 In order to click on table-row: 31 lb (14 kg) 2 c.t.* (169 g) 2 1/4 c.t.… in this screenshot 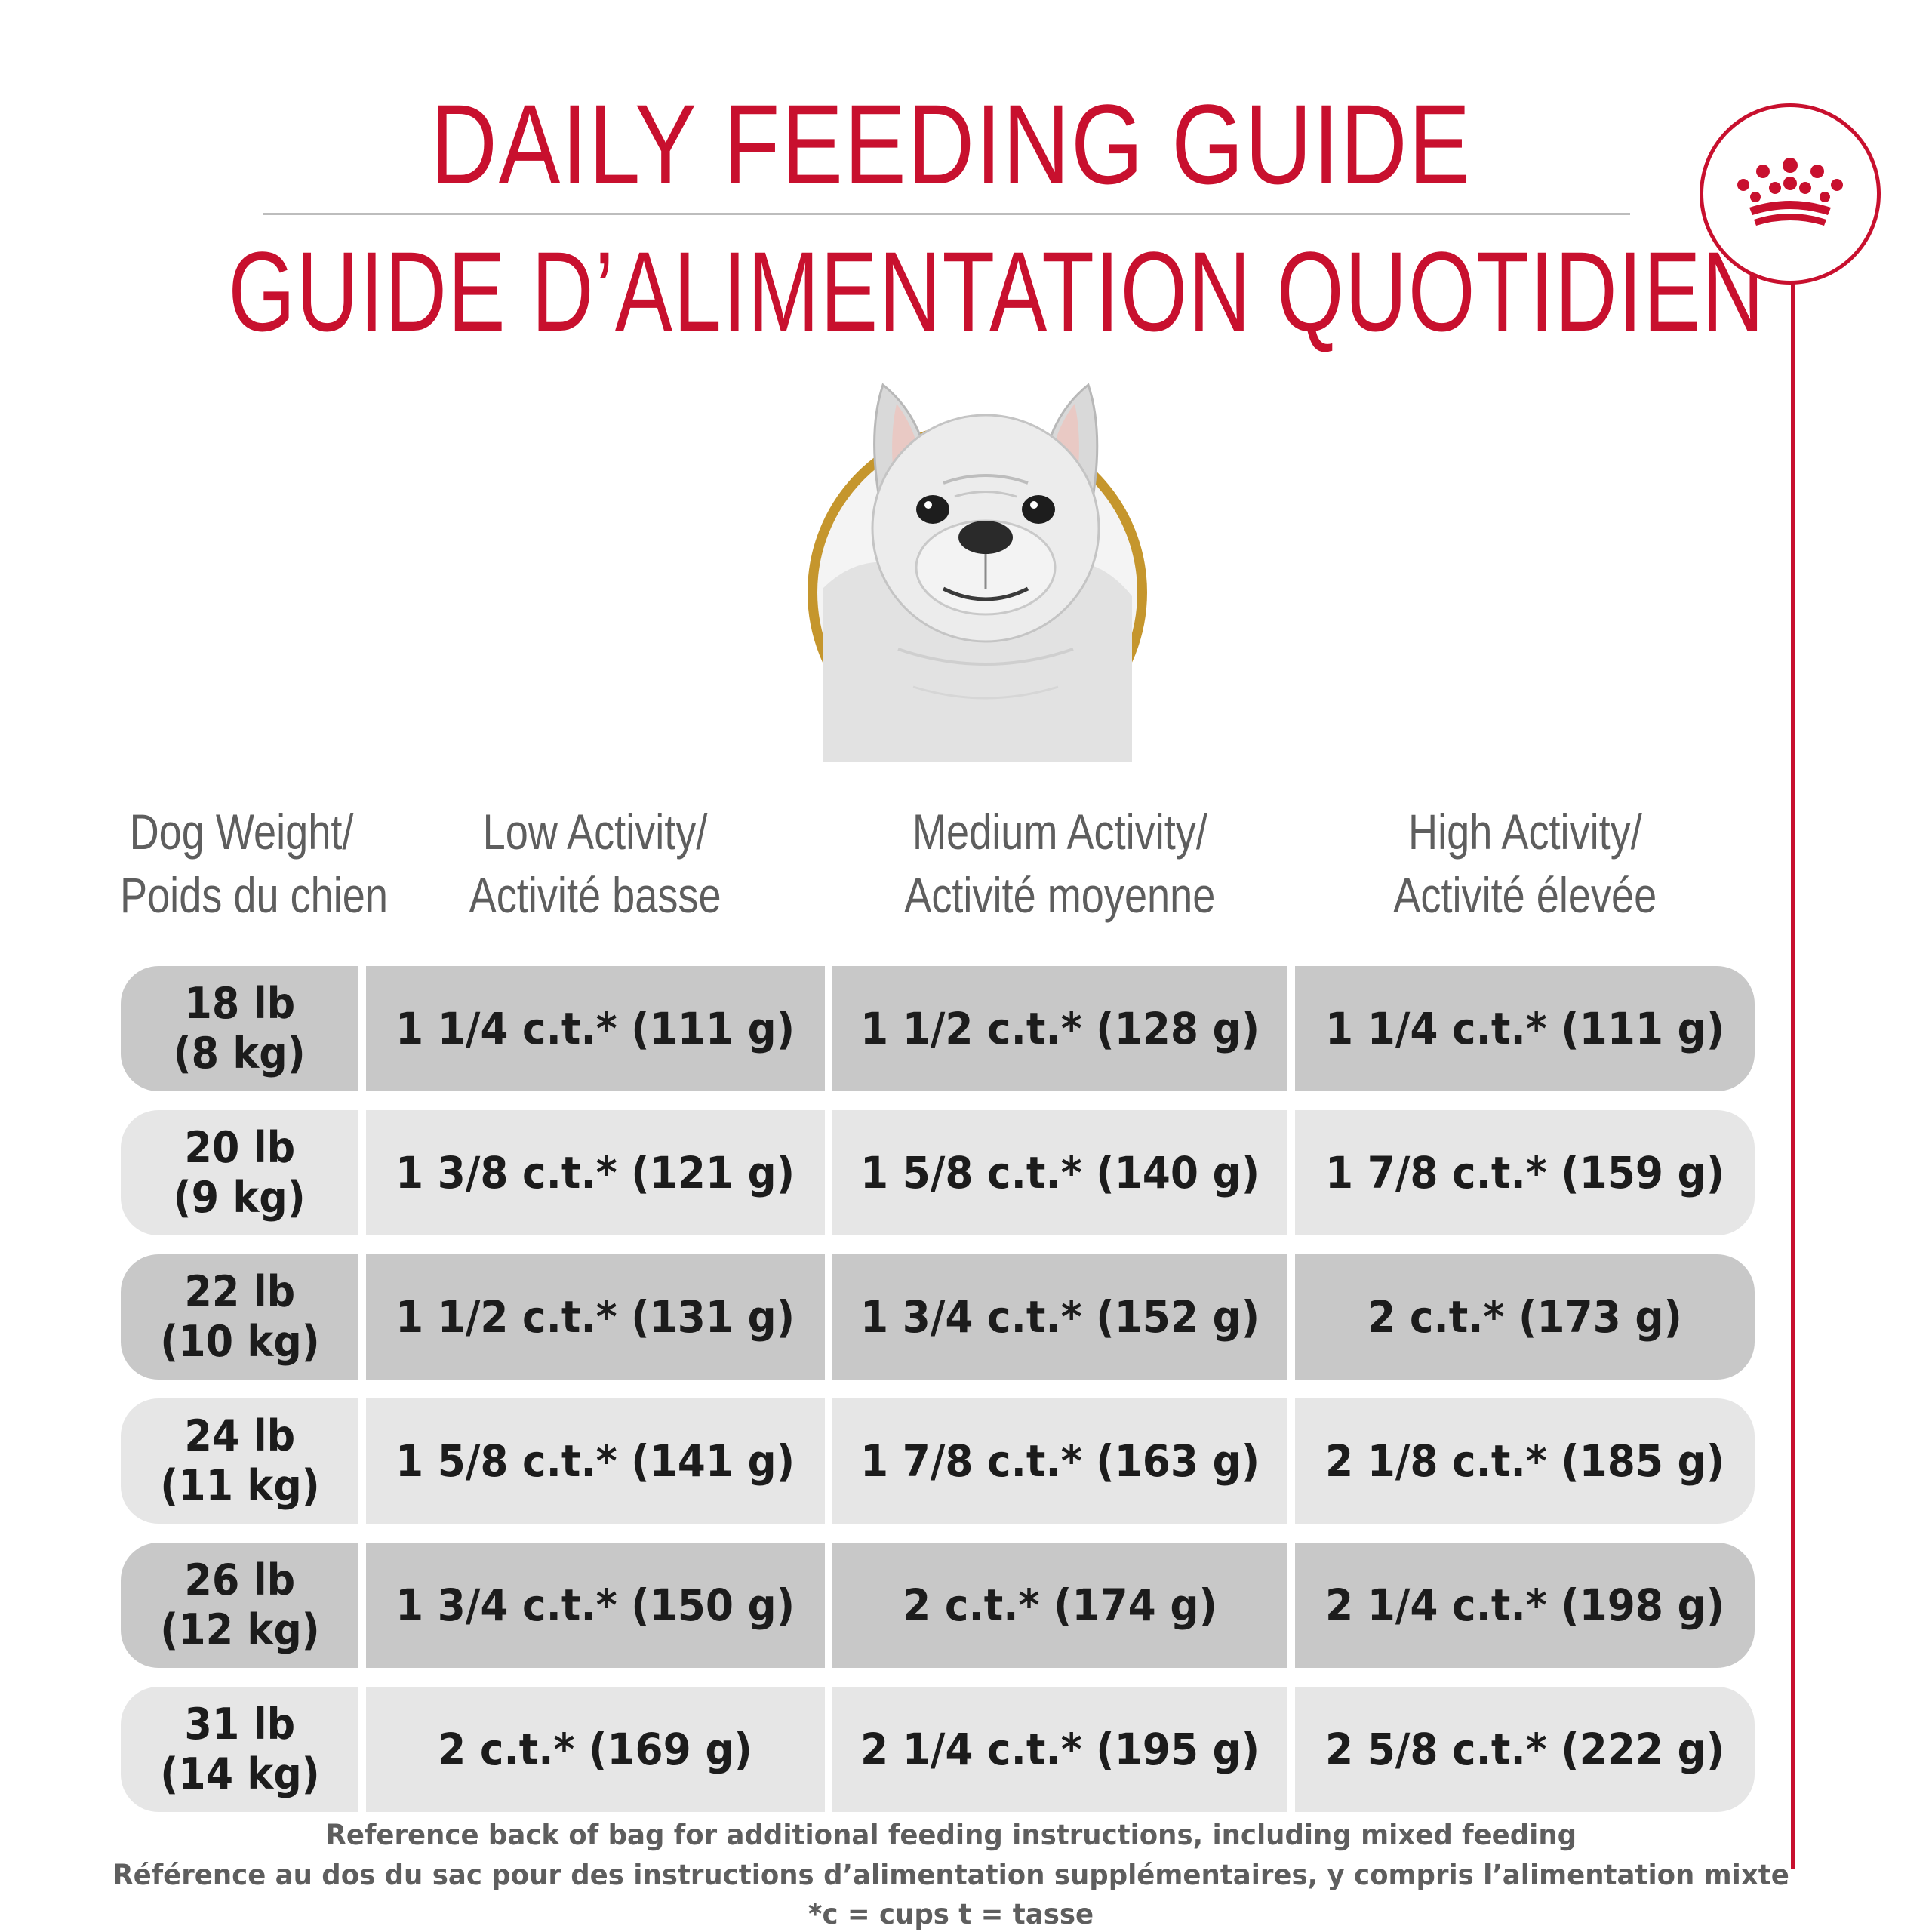, I will do `click(938, 1749)`.